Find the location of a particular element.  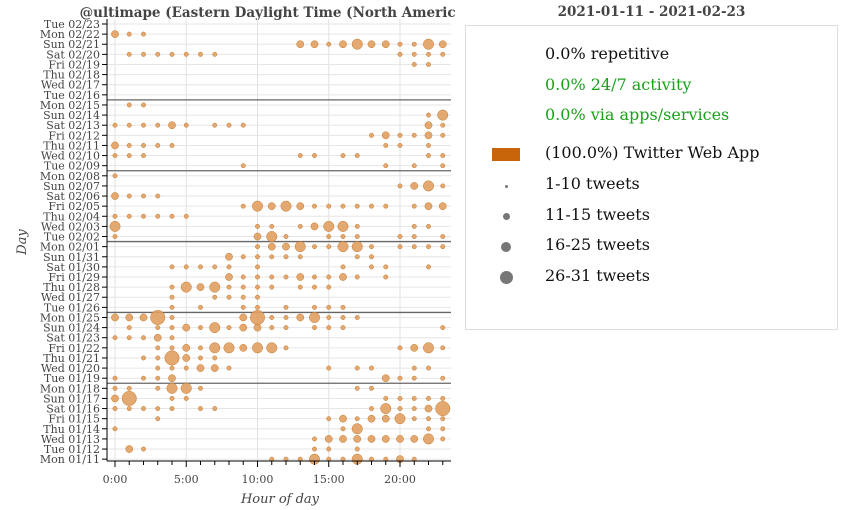

x-axis-label: Hour of day is located at coordinates (280, 499).